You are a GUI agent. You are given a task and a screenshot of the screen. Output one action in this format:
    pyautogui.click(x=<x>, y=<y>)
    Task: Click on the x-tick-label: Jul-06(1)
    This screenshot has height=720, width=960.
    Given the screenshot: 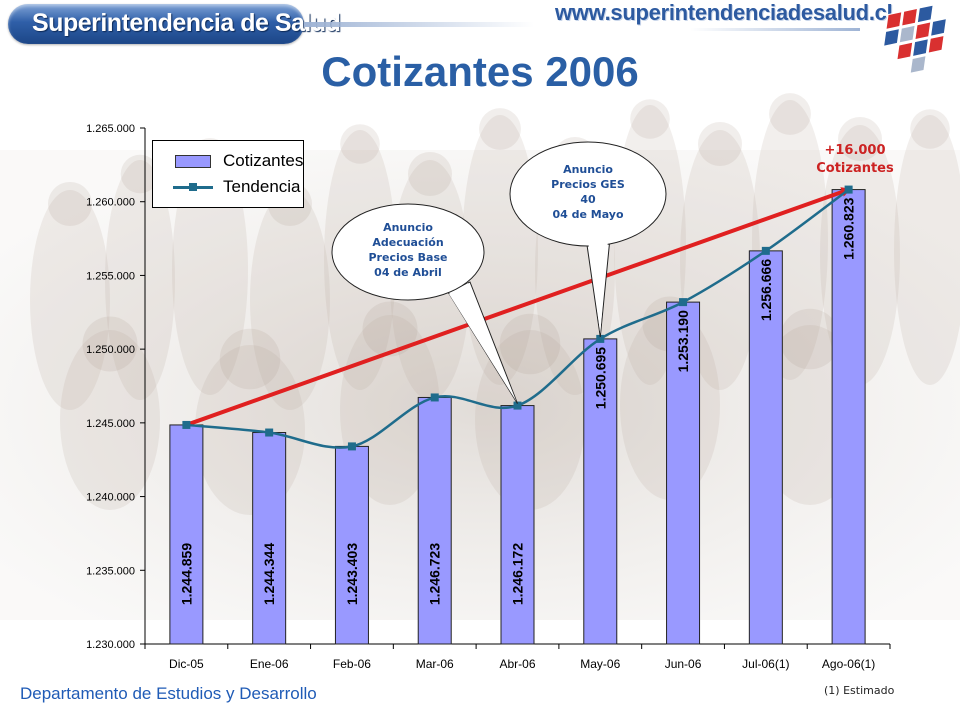 What is the action you would take?
    pyautogui.click(x=765, y=664)
    